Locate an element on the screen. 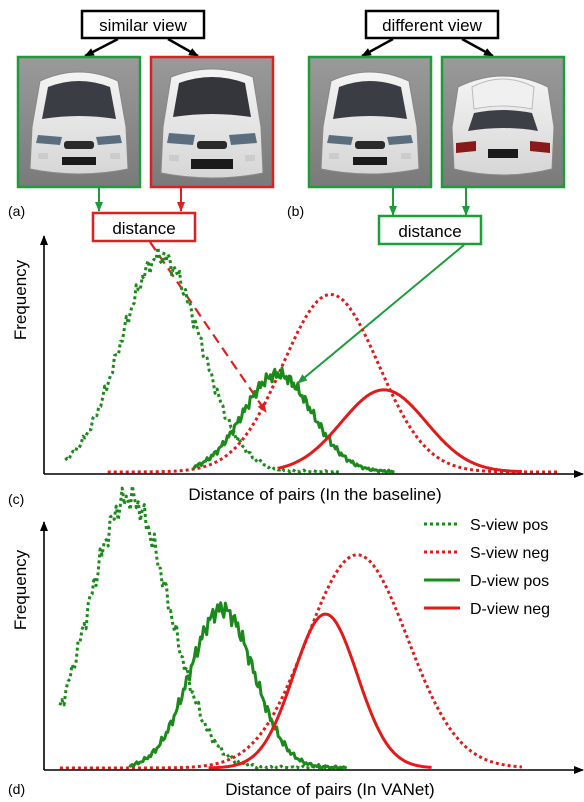 Image resolution: width=584 pixels, height=802 pixels. legend-item-s-view-pos: S-view pos is located at coordinates (486, 525).